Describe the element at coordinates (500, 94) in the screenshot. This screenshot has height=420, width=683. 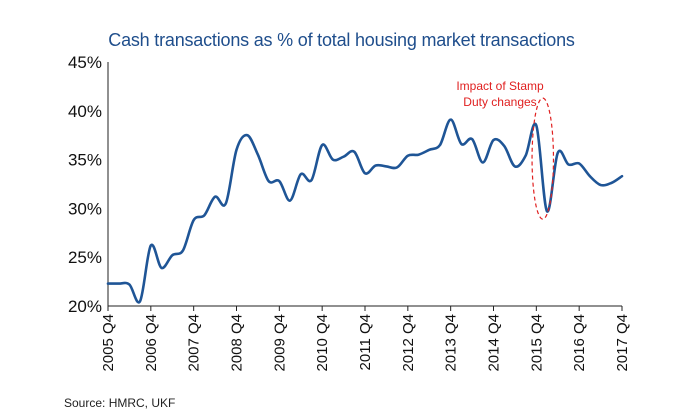
I see `annotation-text: Impact of Stamp Duty changes` at that location.